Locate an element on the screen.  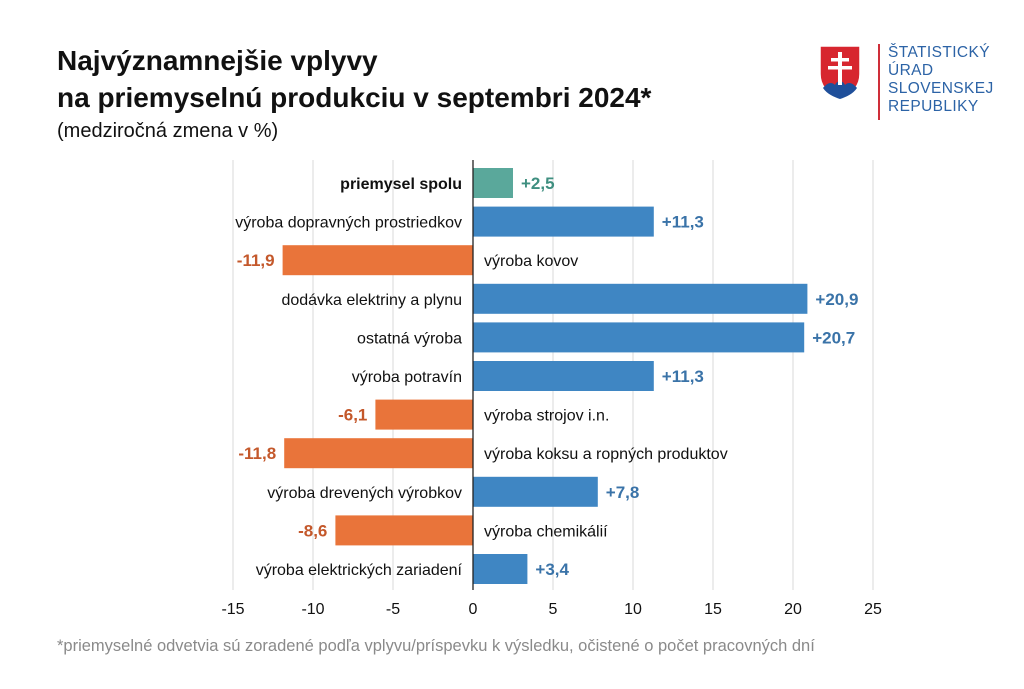
logo-line: REPUBLIKY is located at coordinates (933, 106).